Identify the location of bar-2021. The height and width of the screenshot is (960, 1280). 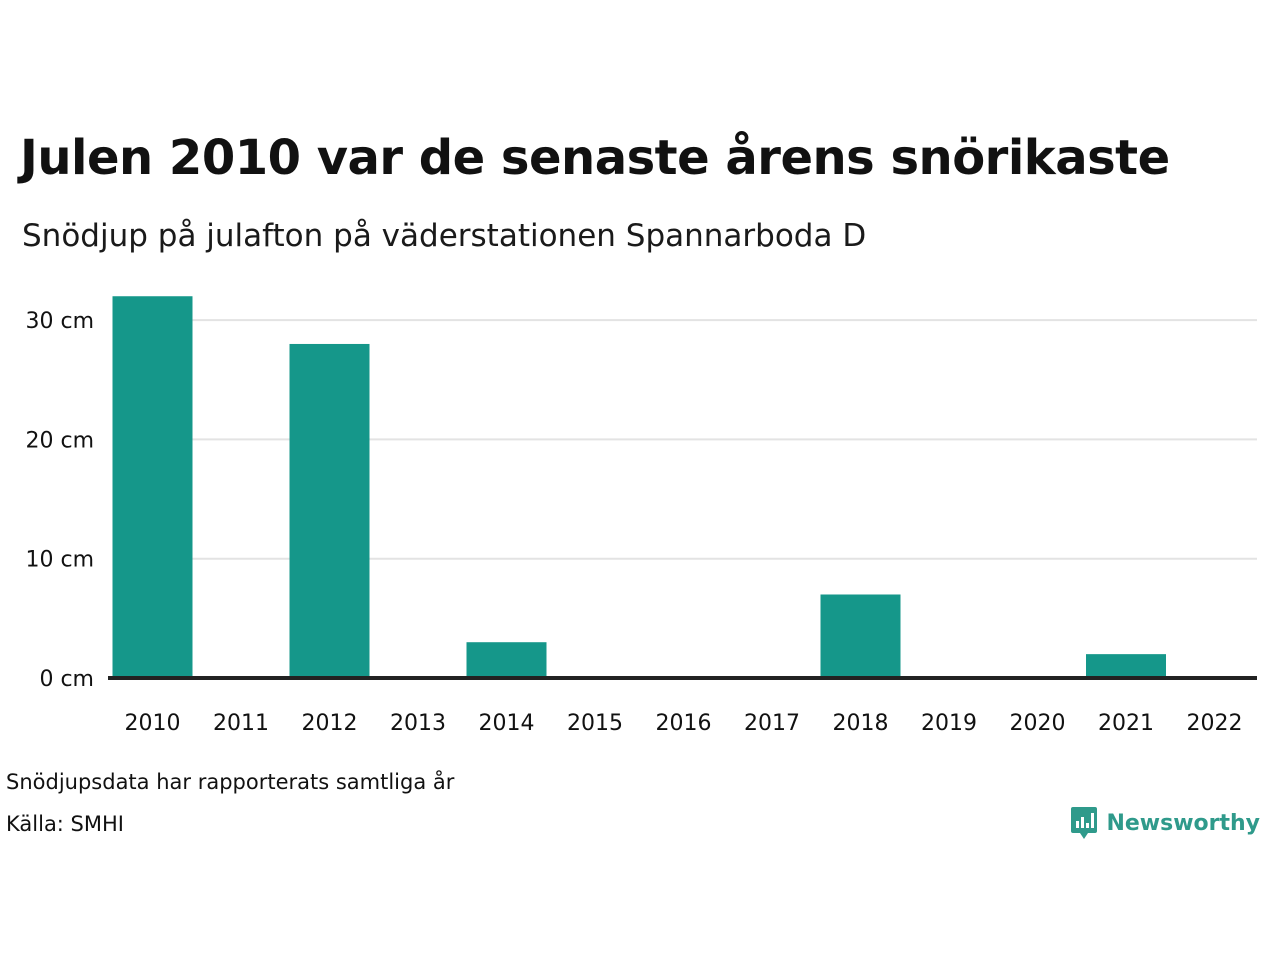
(1126, 666).